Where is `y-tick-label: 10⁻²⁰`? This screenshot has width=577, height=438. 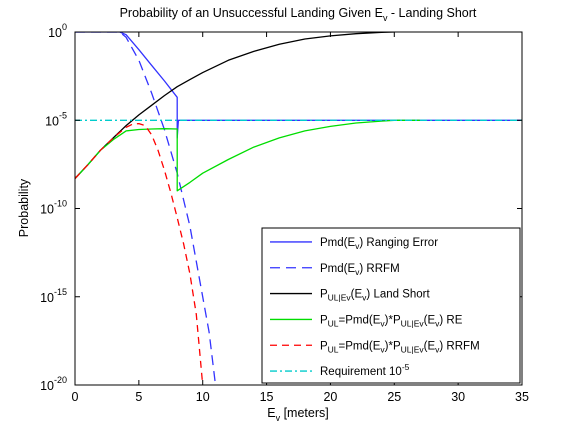 y-tick-label: 10⁻²⁰ is located at coordinates (53, 384).